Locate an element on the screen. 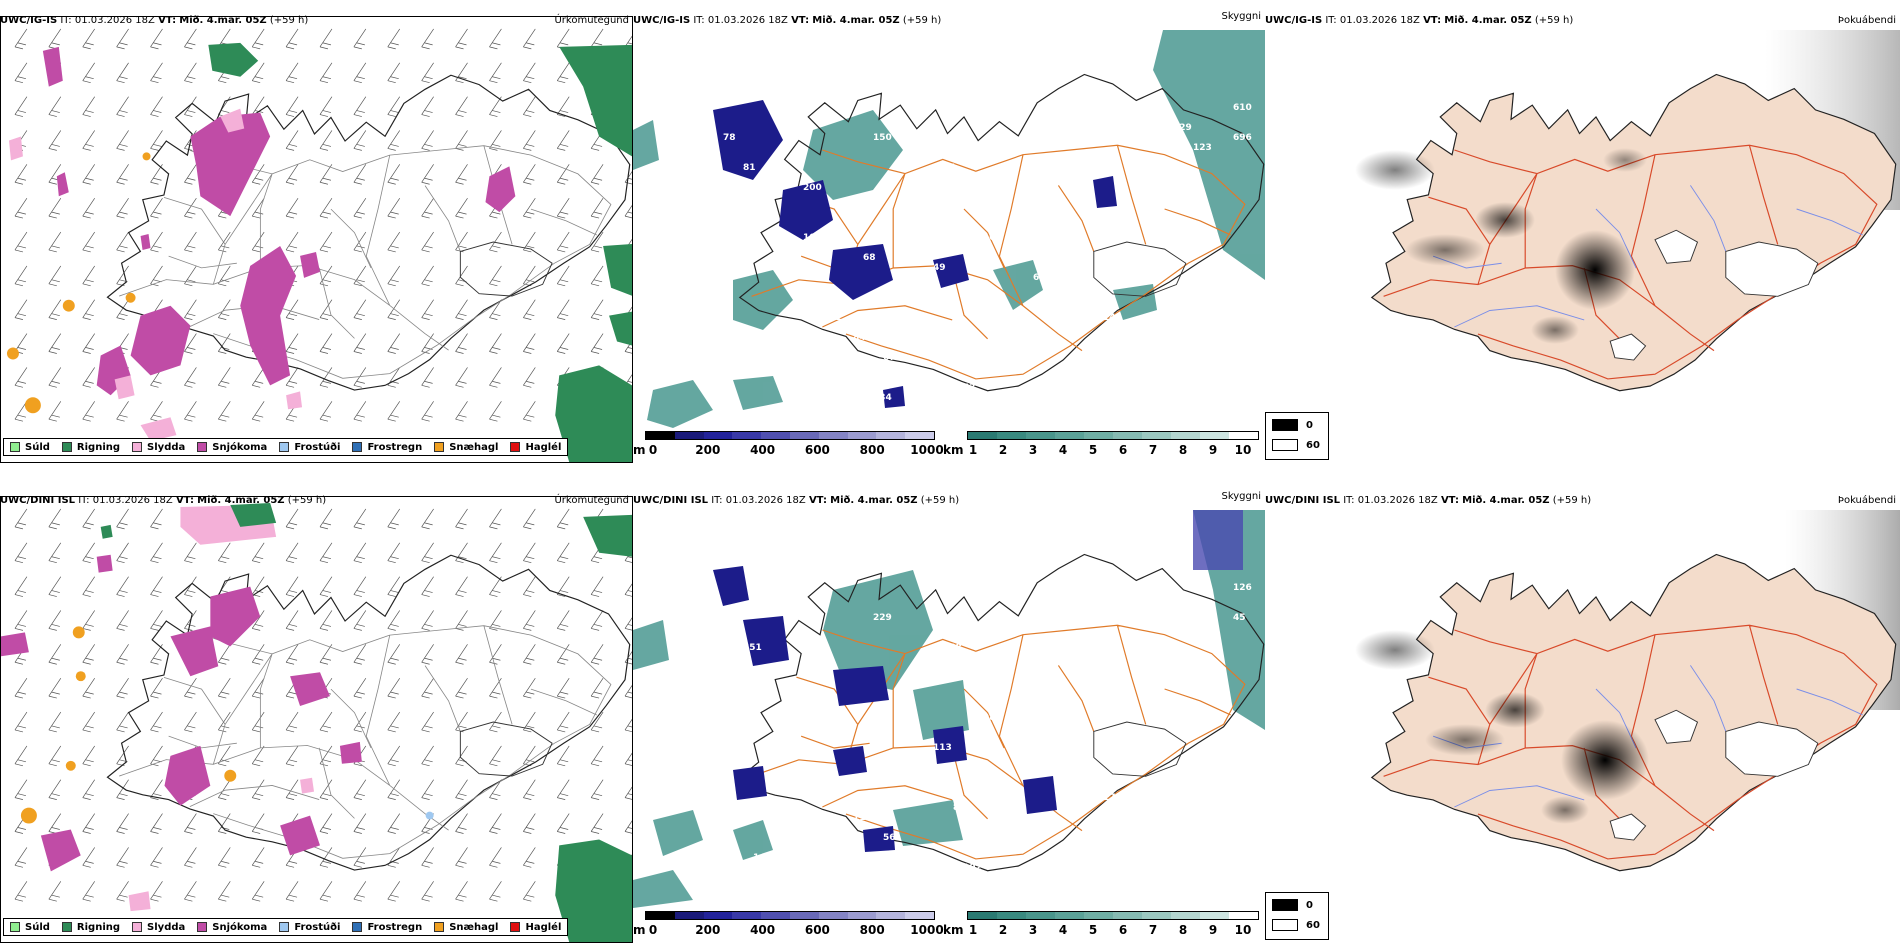  cloud-base-value: 78 is located at coordinates (729, 138).